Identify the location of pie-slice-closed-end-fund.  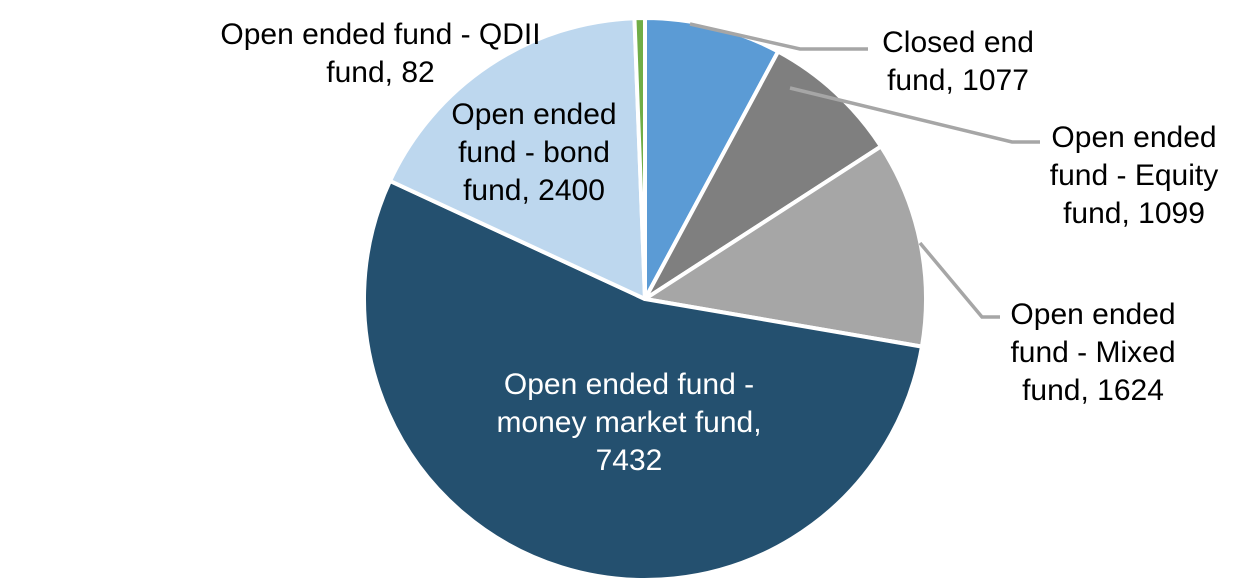
(712, 158).